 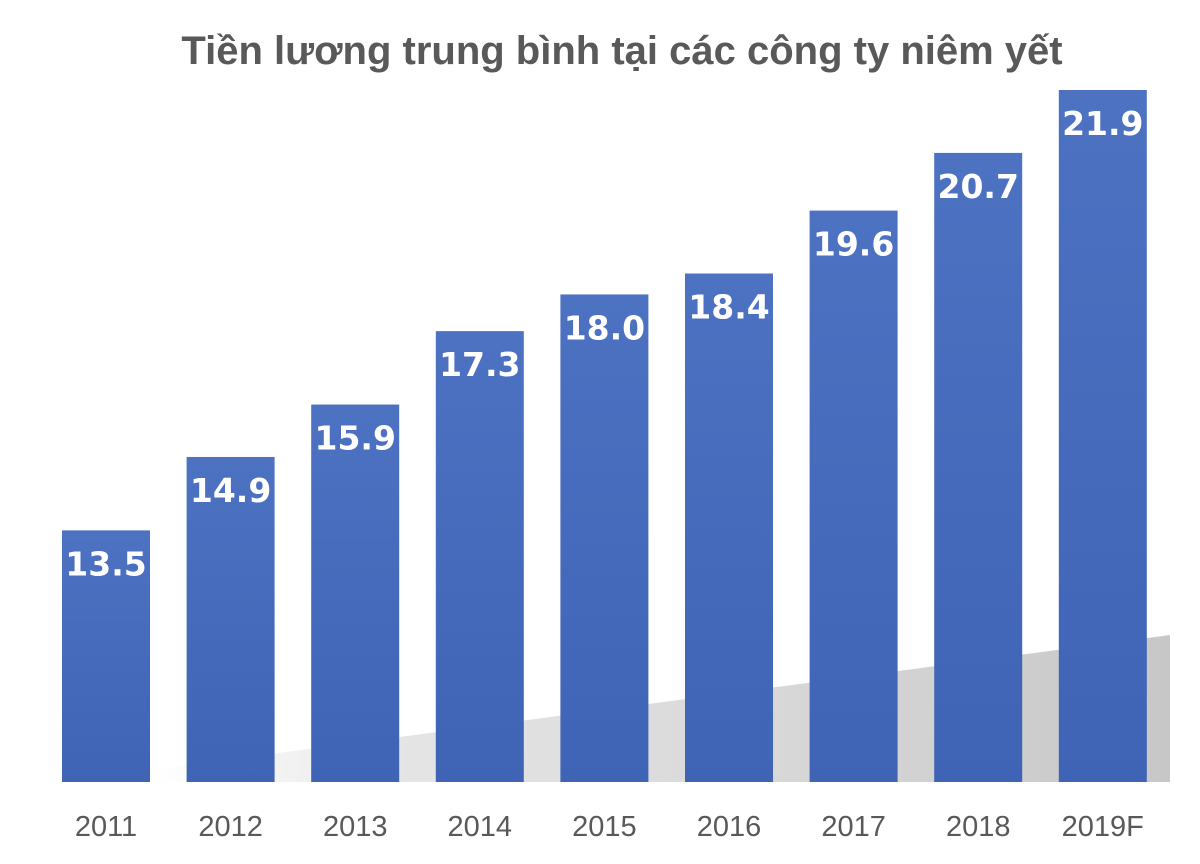 What do you see at coordinates (355, 593) in the screenshot?
I see `bar-2013` at bounding box center [355, 593].